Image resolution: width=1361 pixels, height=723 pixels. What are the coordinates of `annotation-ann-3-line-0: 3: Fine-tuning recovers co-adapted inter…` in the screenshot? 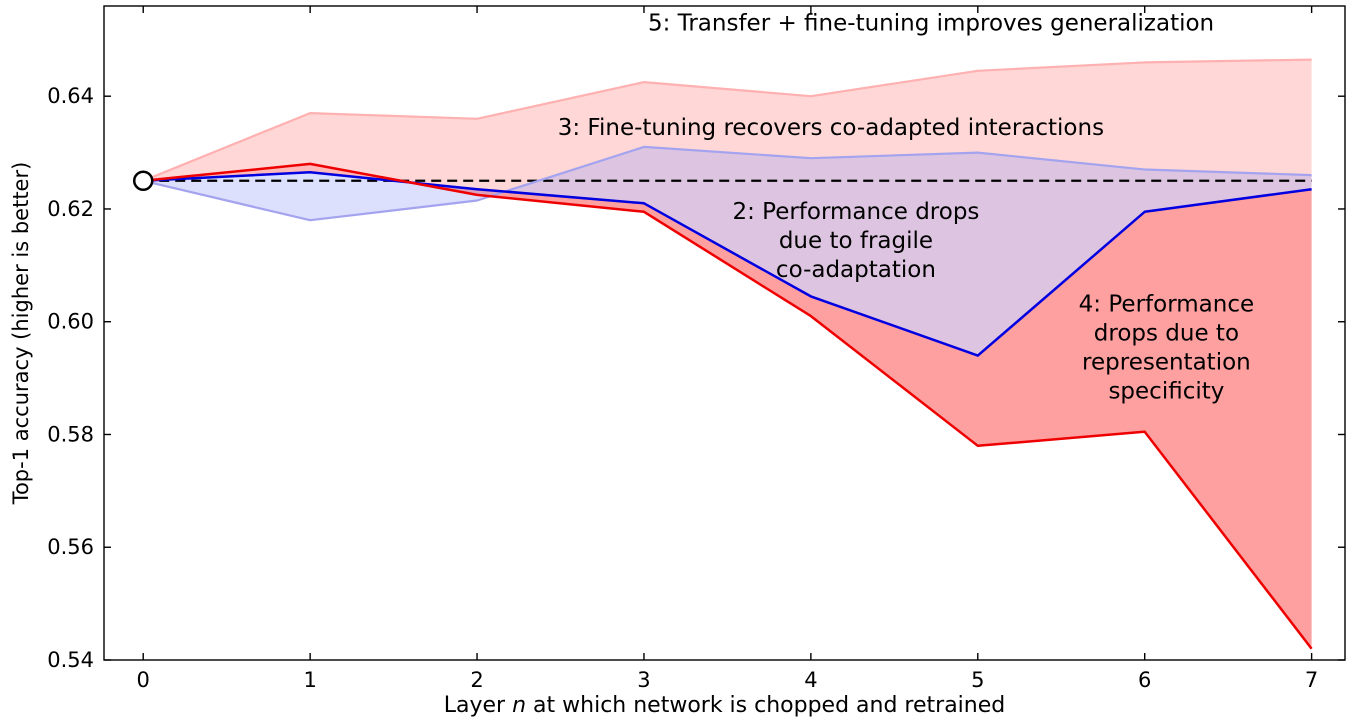 It's located at (831, 128).